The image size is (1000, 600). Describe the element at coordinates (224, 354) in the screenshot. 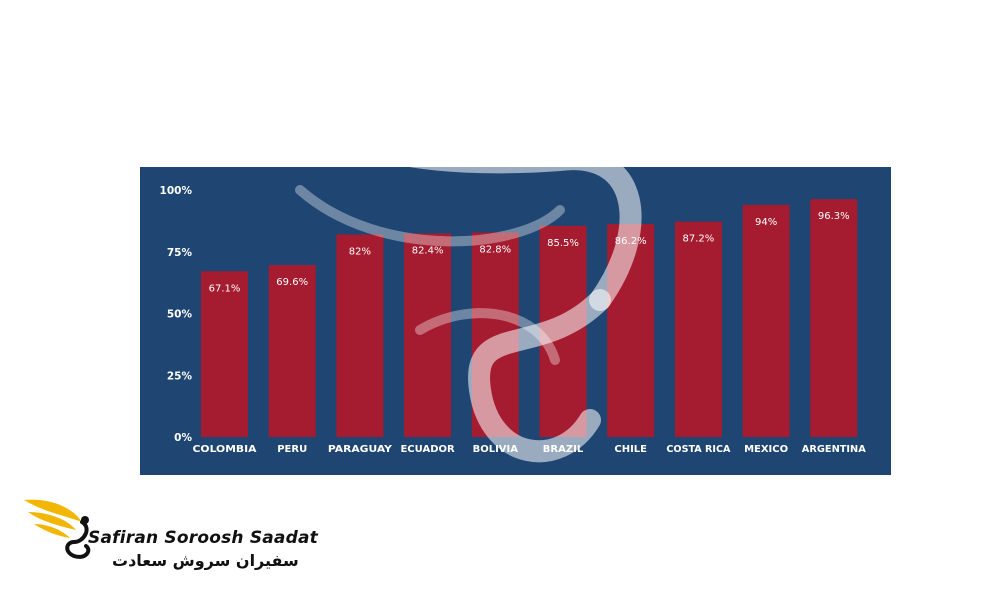

I see `bar-colombia` at that location.